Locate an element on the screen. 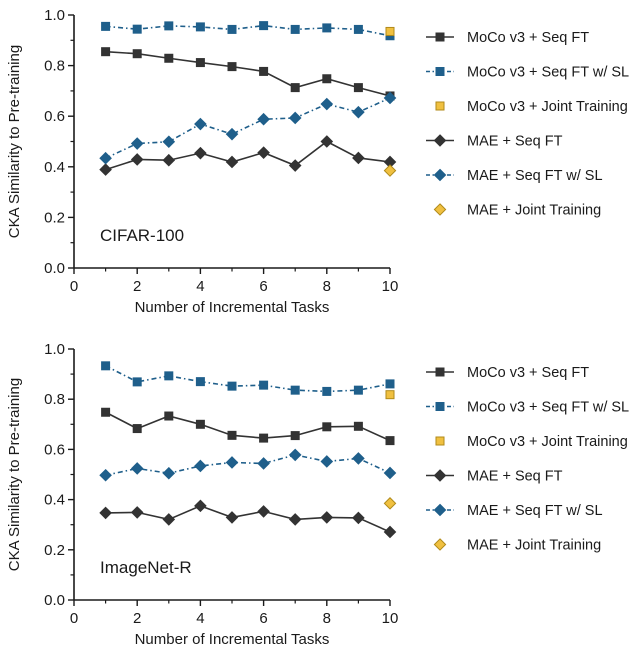  legend-label: MAE + Seq FT w/ SL is located at coordinates (535, 511).